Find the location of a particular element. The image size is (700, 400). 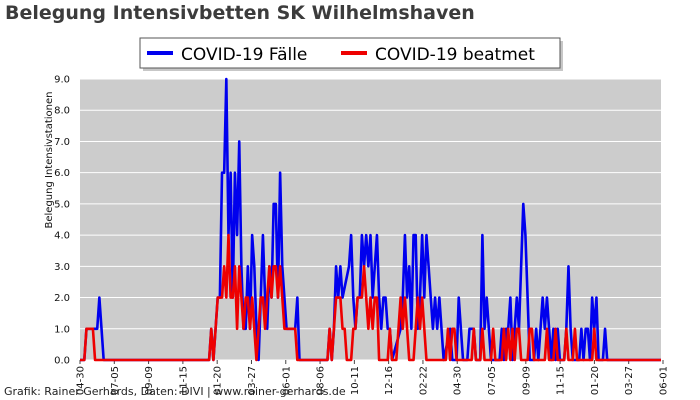

y-axis-label: Belegung Intensivstationen is located at coordinates (49, 159).